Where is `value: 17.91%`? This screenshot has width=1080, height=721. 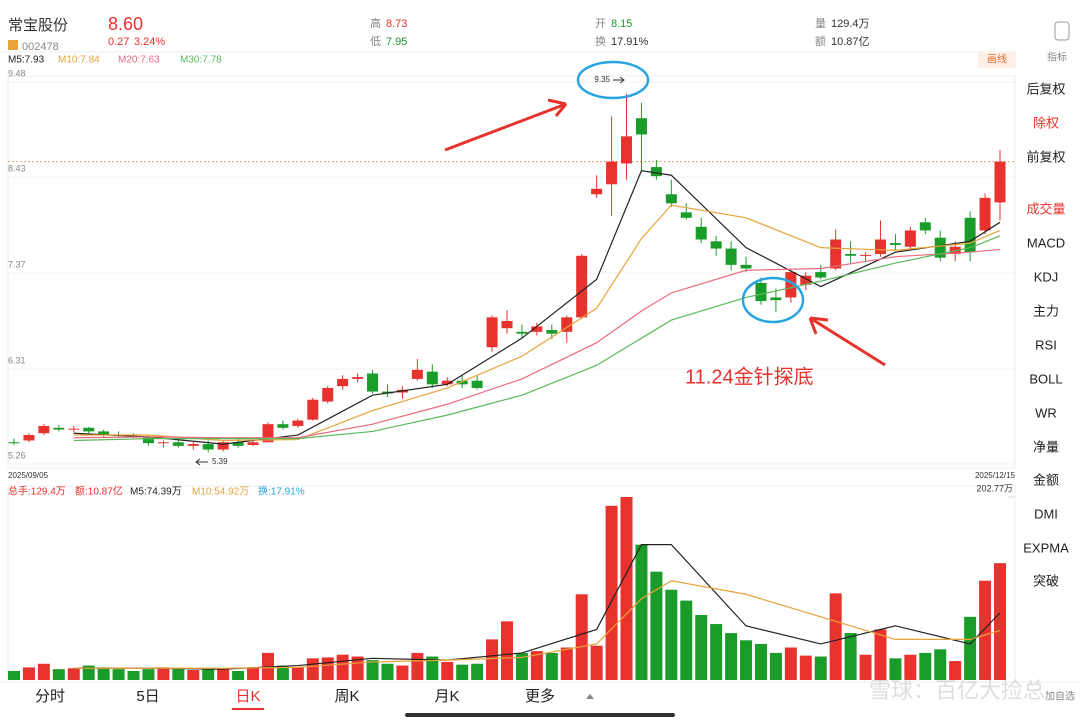
value: 17.91% is located at coordinates (630, 42).